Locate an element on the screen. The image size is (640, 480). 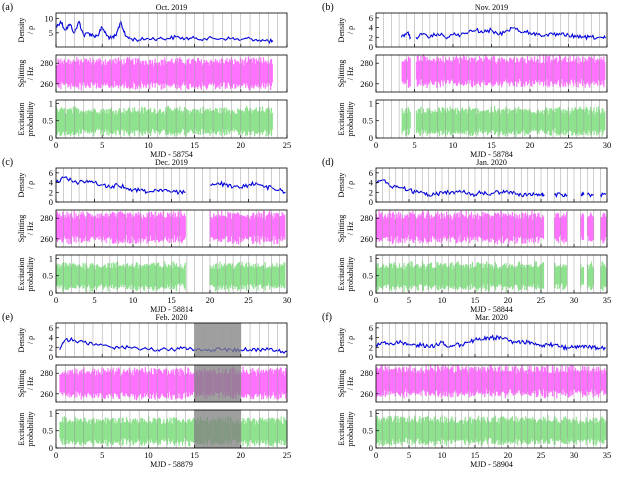
x-axis-label: MJD - 58904 is located at coordinates (491, 464).